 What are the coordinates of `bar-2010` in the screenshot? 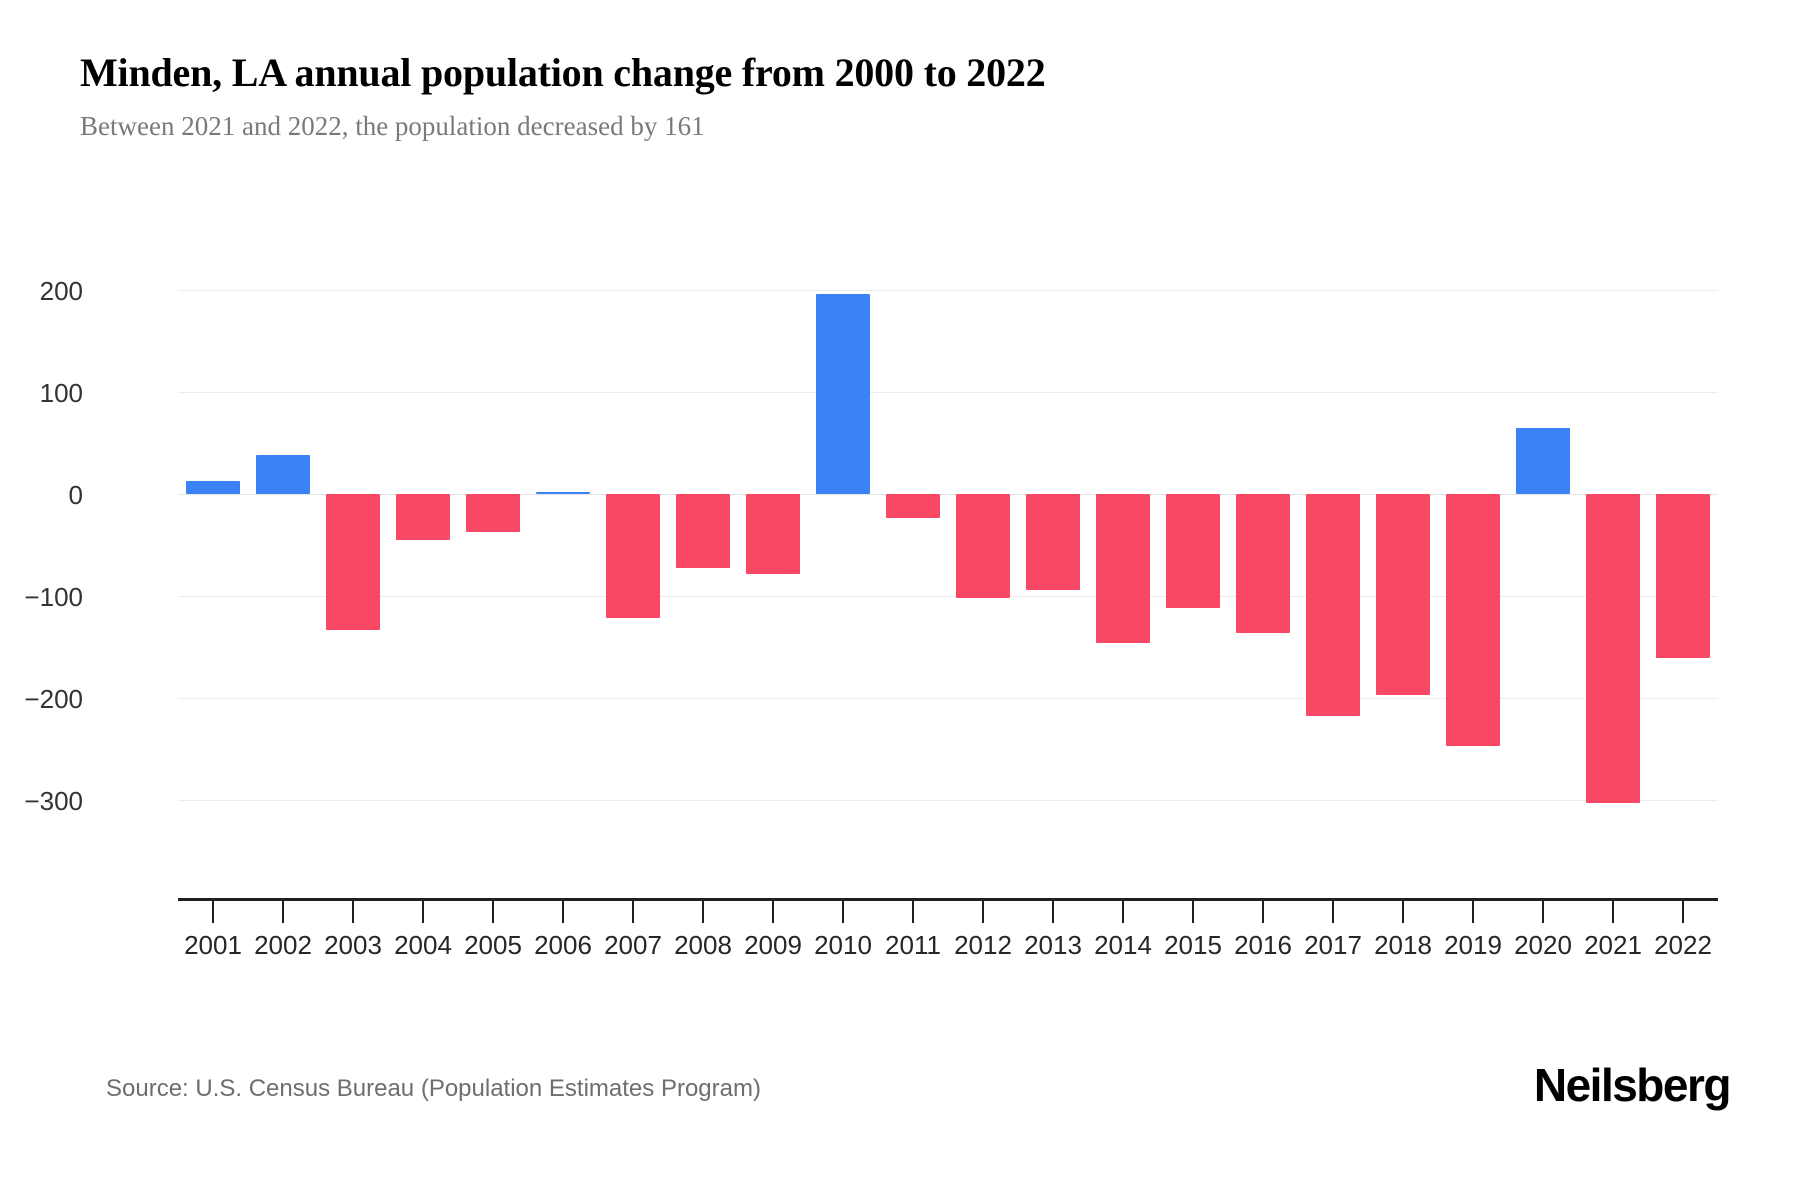 It's located at (843, 394).